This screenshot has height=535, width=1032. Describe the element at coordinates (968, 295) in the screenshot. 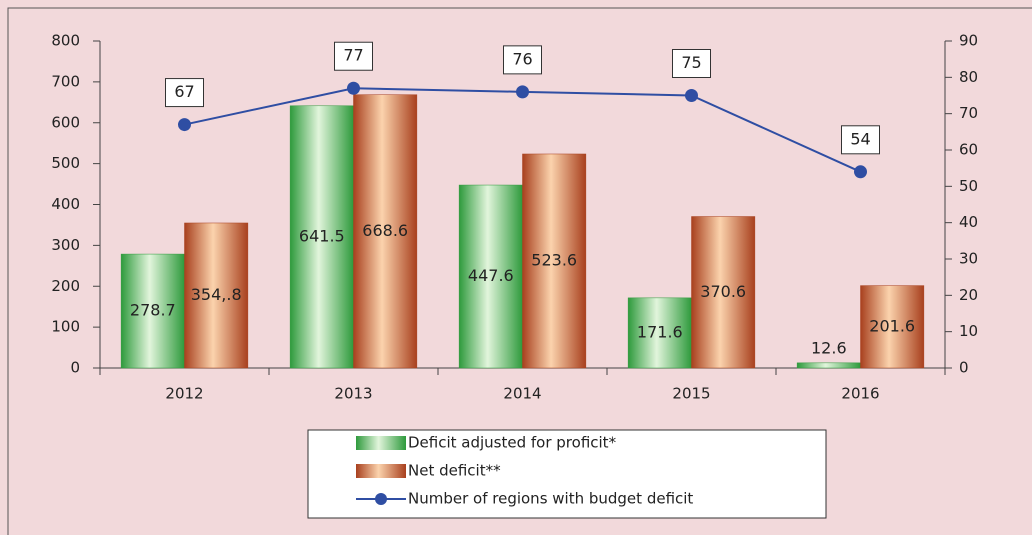

I see `y2-tick-label: 20` at that location.